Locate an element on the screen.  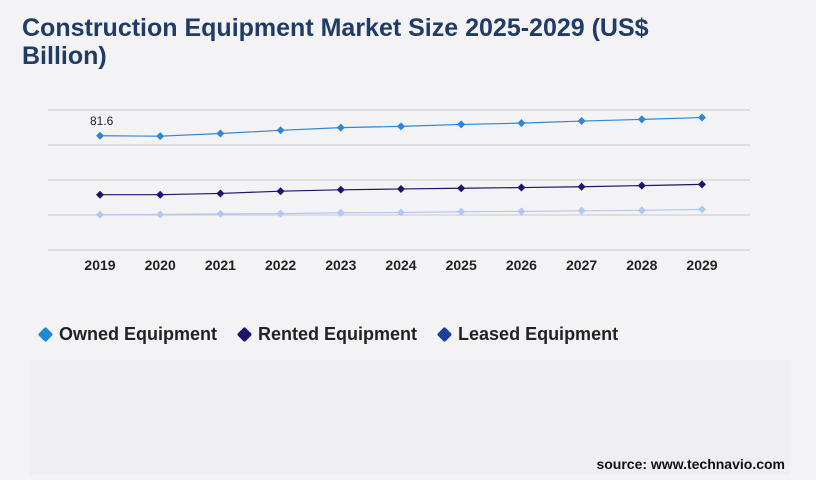
legend-item-owned: Owned Equipment is located at coordinates (127, 334).